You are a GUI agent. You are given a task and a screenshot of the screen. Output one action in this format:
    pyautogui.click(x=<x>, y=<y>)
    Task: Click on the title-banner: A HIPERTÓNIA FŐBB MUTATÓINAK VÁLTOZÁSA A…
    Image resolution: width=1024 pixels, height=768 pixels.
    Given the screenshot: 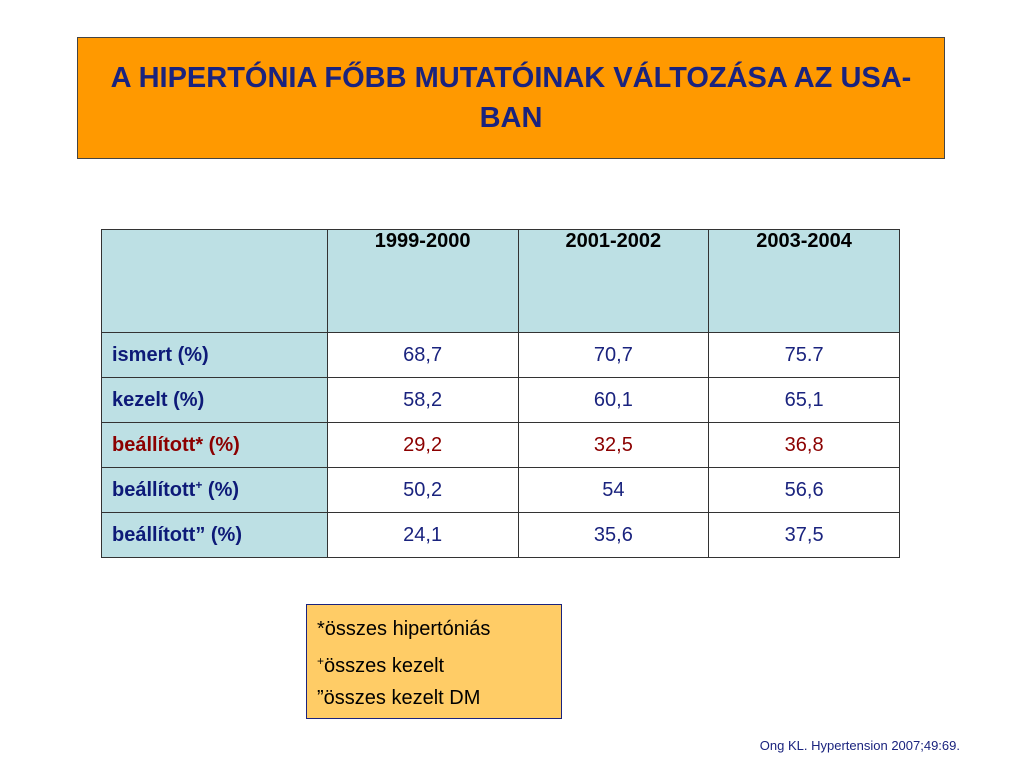 What is the action you would take?
    pyautogui.click(x=511, y=98)
    